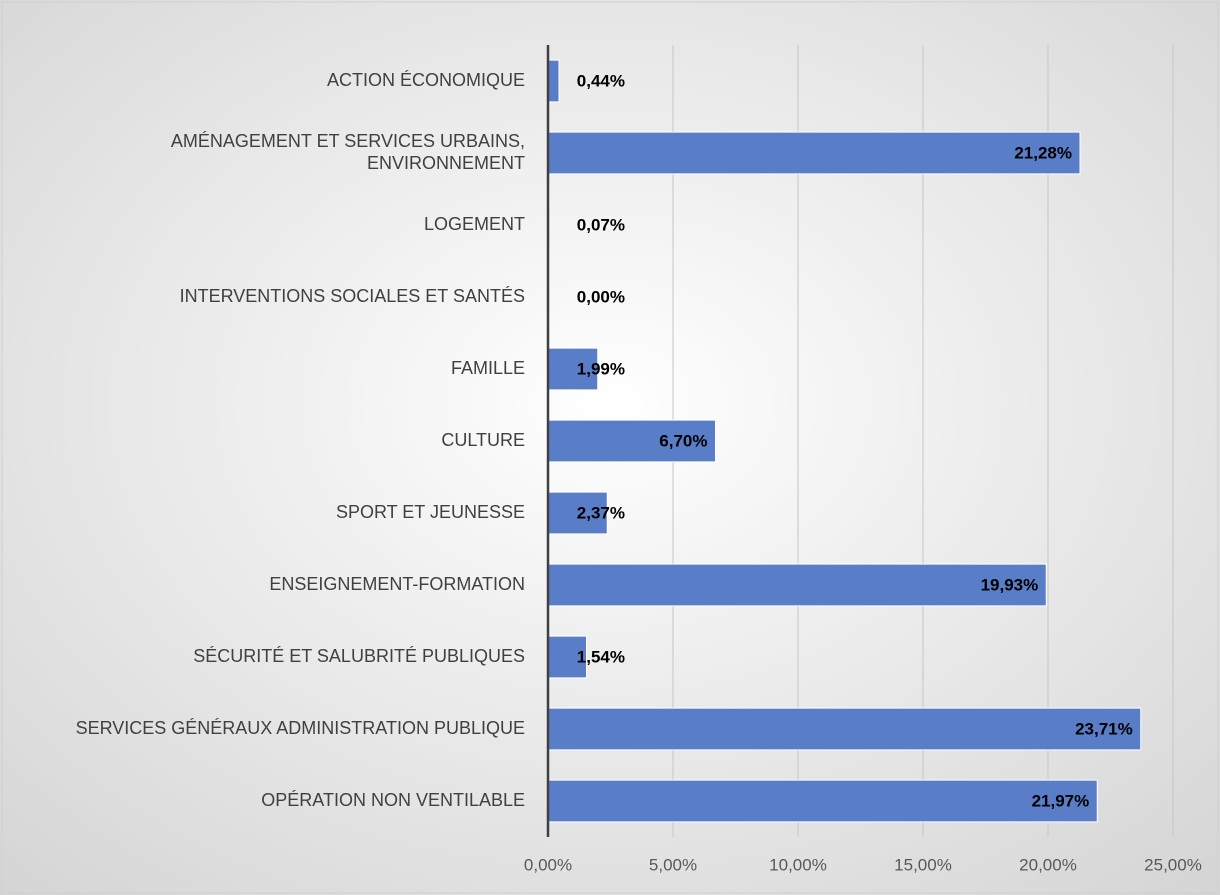  Describe the element at coordinates (683, 440) in the screenshot. I see `data-label: 6,70%` at that location.